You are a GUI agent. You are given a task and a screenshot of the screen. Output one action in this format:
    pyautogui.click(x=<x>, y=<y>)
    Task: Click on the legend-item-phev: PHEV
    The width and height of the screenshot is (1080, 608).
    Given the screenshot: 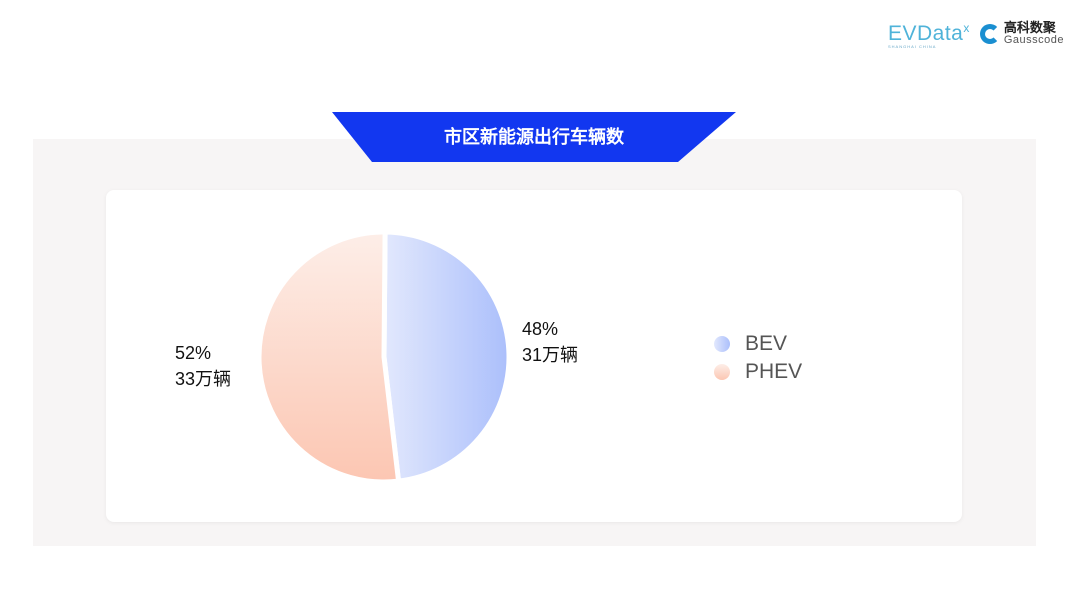 What is the action you would take?
    pyautogui.click(x=758, y=372)
    